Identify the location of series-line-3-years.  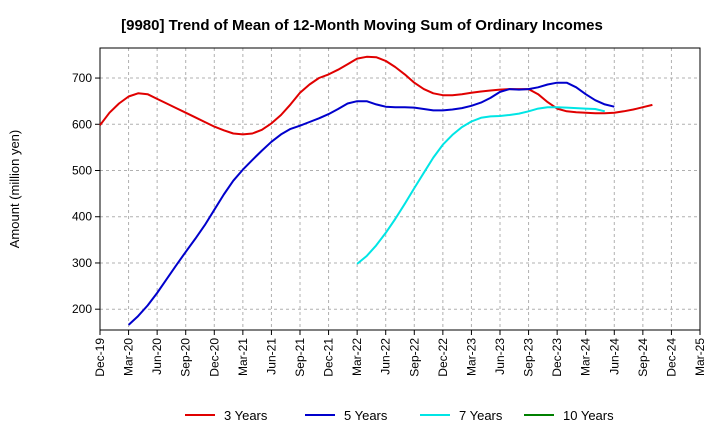
(376, 95).